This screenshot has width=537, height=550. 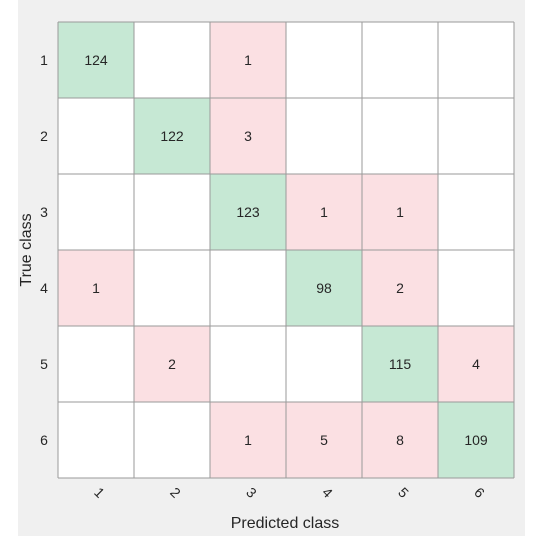 I want to click on y-tick-labels: 1 2 3 4 5 6, so click(x=44, y=250).